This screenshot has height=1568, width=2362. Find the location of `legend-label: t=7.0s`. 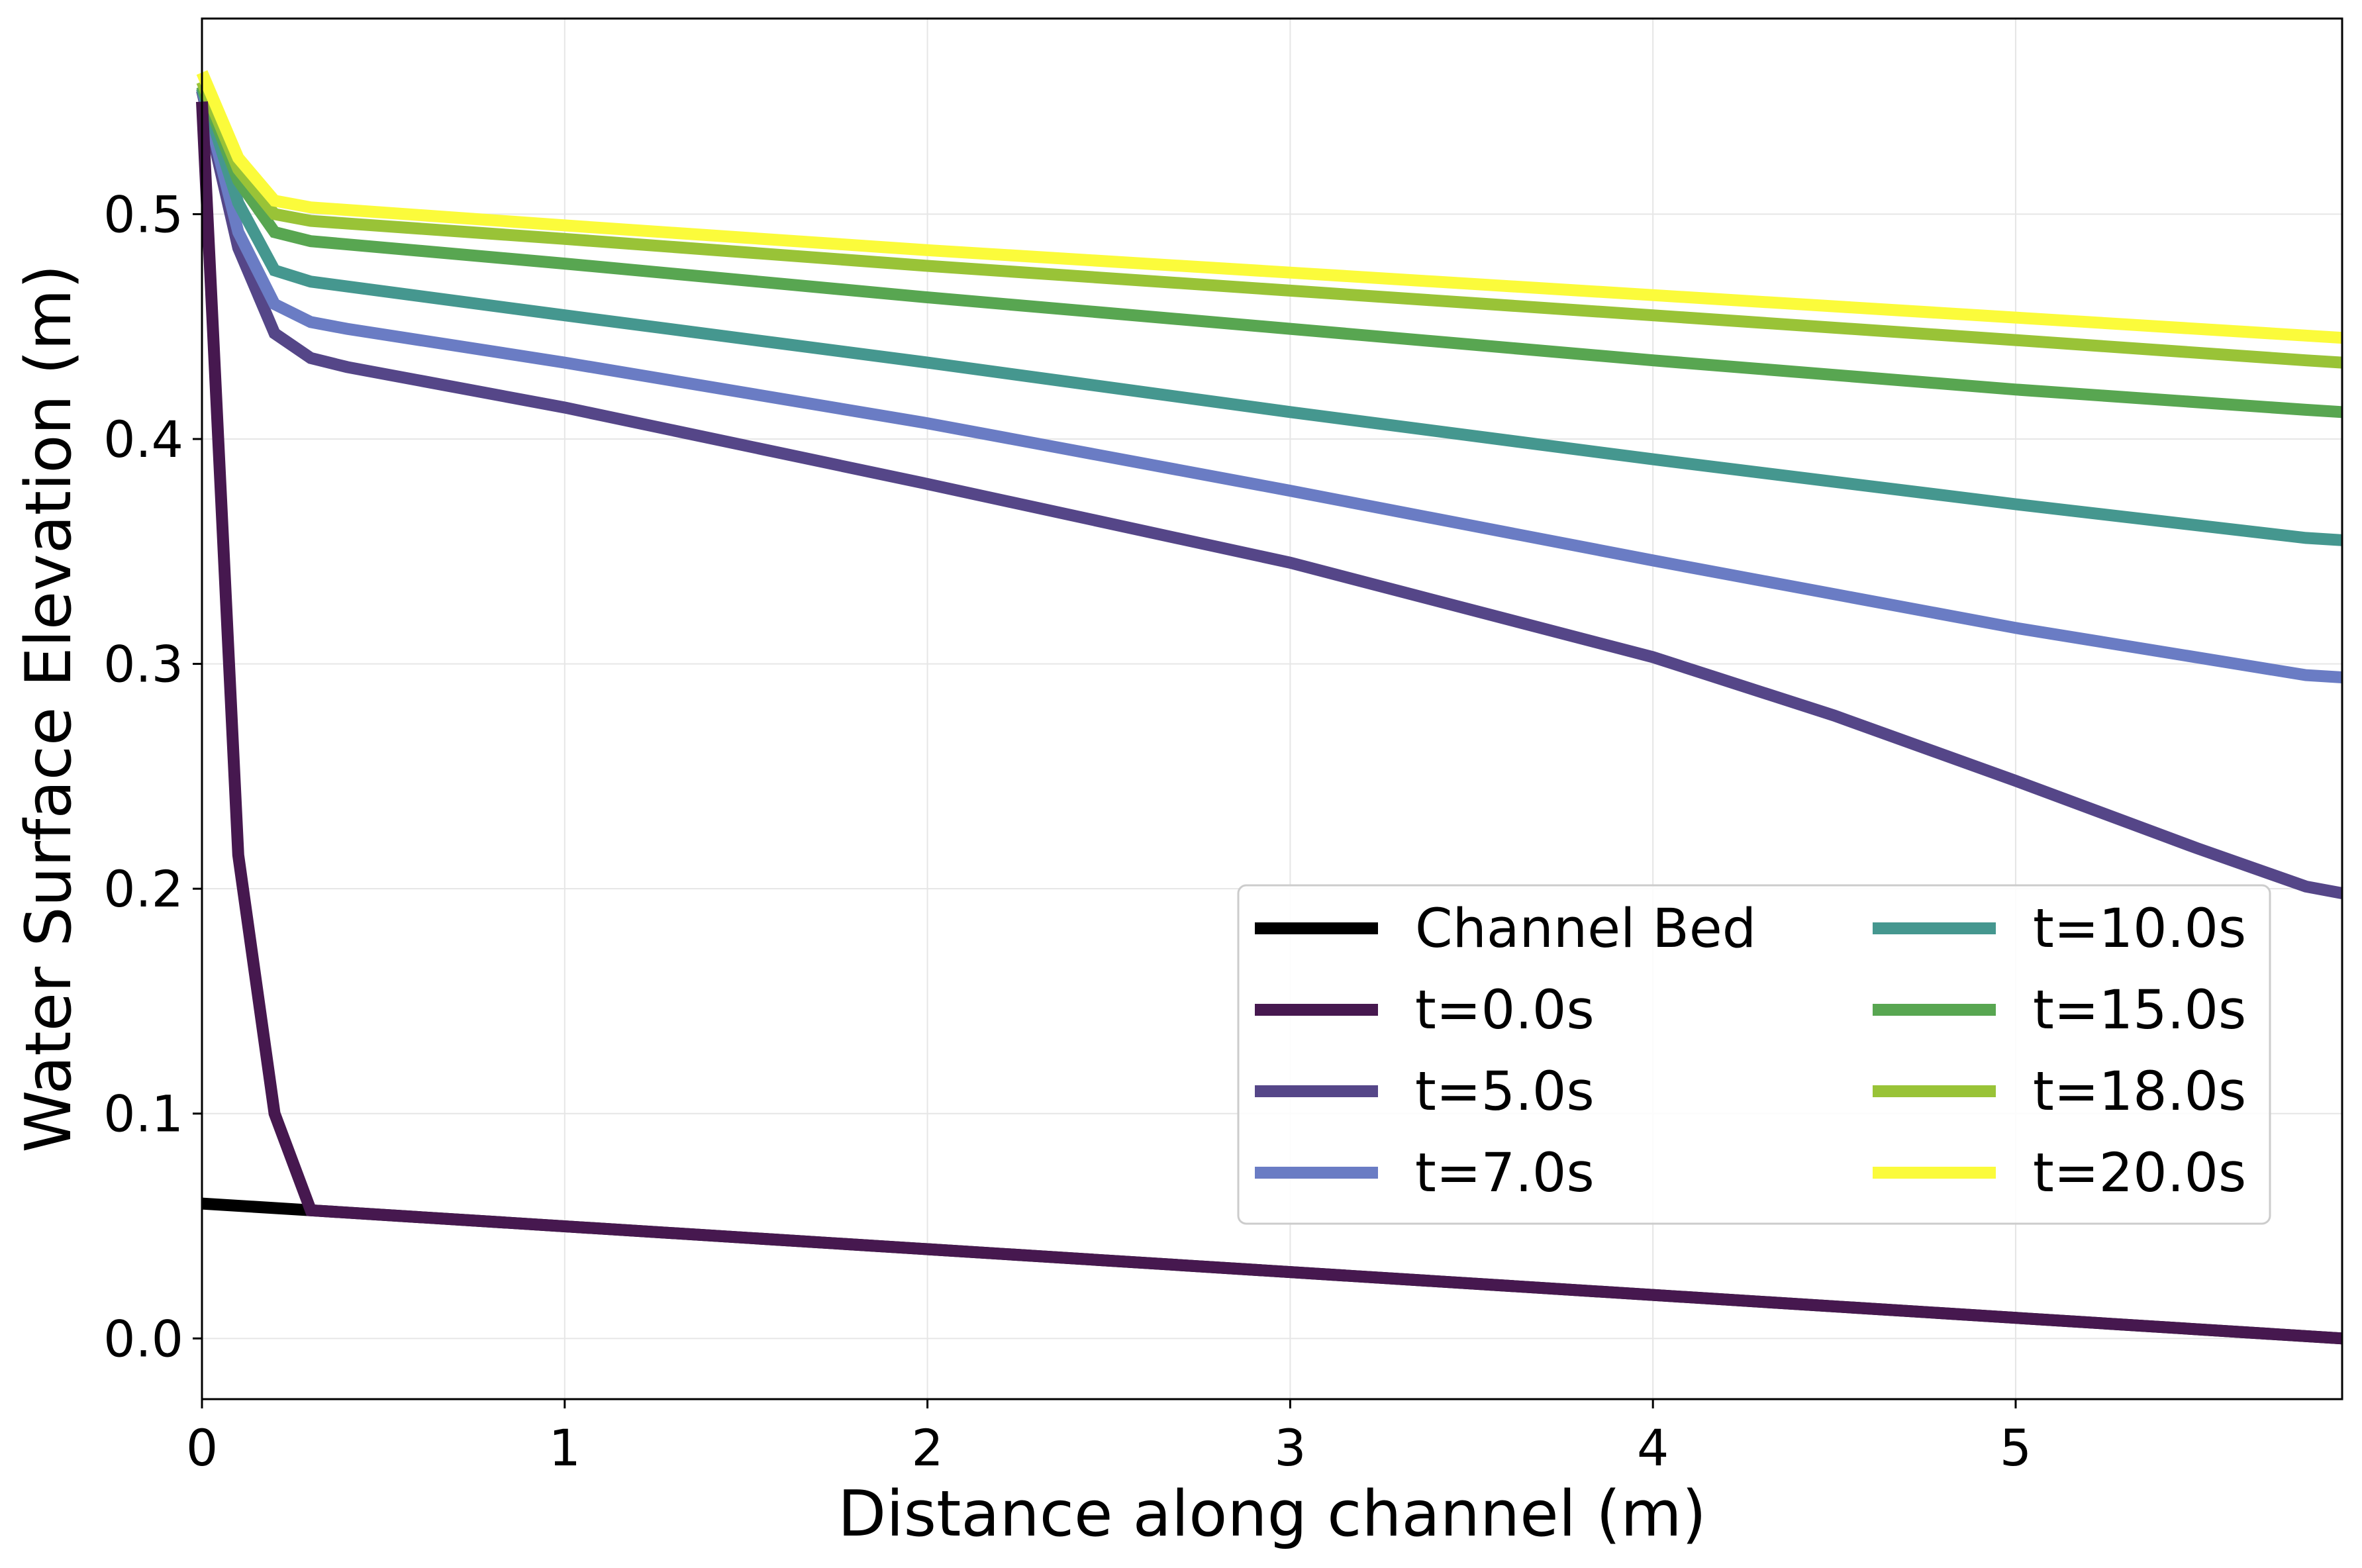

legend-label: t=7.0s is located at coordinates (1505, 1173).